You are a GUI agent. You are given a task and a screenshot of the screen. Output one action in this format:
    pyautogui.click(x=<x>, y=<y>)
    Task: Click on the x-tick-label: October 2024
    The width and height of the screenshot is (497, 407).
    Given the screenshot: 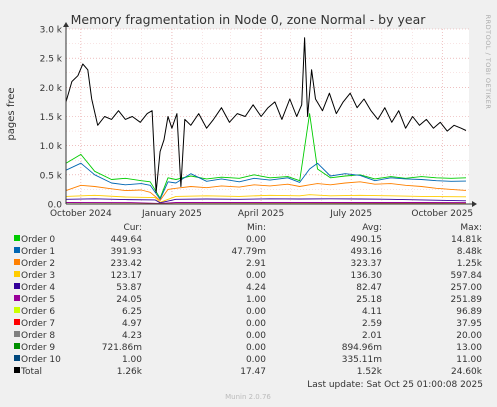 What is the action you would take?
    pyautogui.click(x=81, y=214)
    